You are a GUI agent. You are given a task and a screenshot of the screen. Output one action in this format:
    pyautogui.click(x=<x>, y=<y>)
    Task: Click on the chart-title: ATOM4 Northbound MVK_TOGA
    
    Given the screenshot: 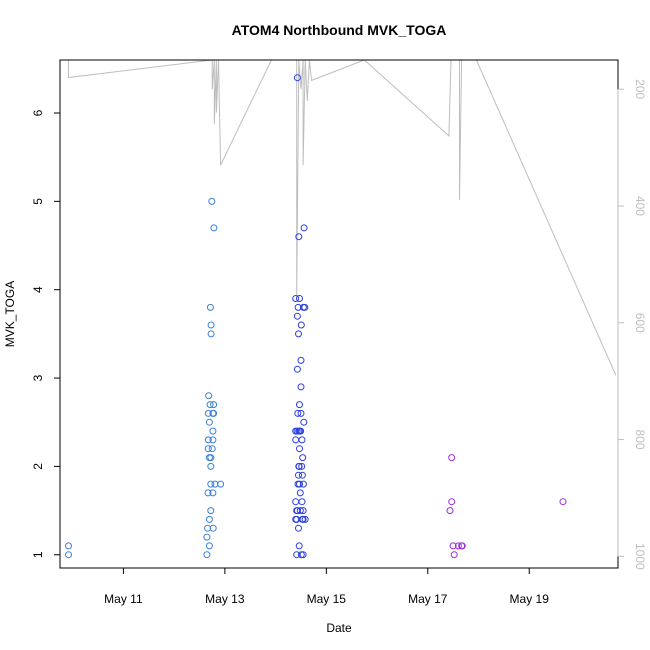 What is the action you would take?
    pyautogui.click(x=339, y=30)
    